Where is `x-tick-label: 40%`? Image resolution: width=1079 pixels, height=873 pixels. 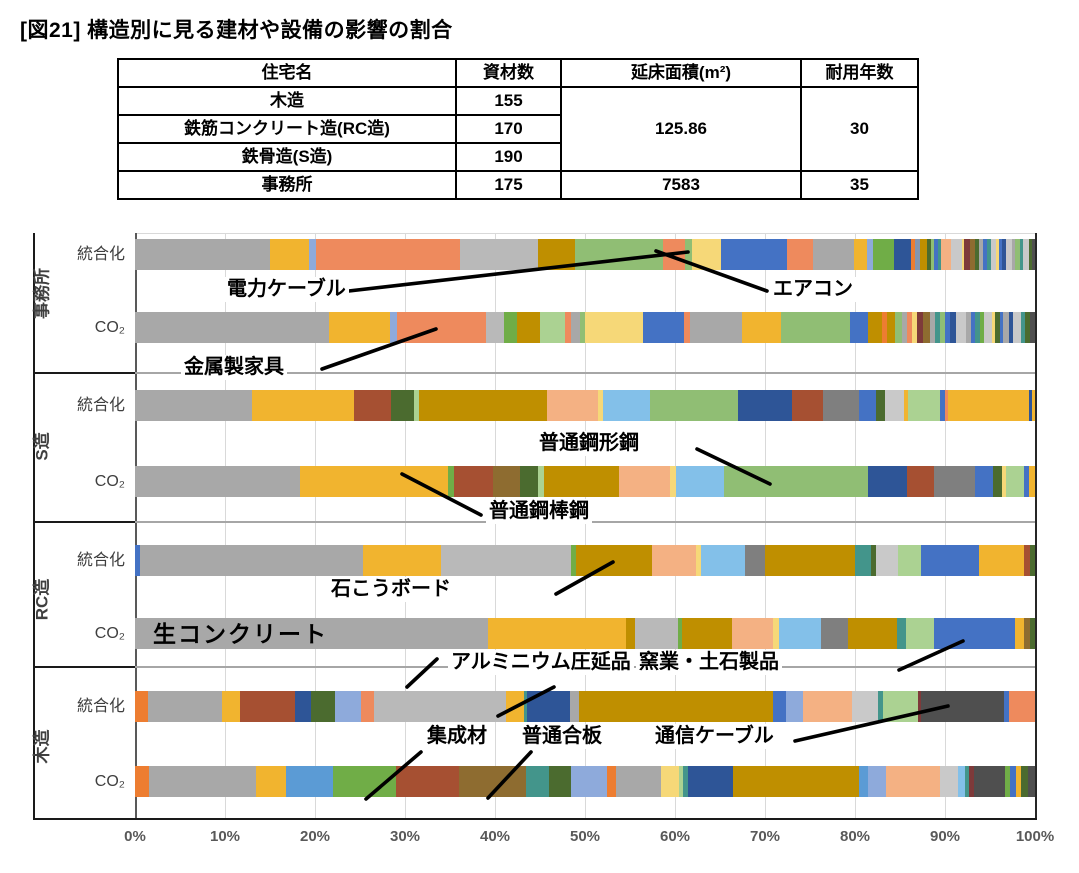
x-tick-label: 40% is located at coordinates (495, 836).